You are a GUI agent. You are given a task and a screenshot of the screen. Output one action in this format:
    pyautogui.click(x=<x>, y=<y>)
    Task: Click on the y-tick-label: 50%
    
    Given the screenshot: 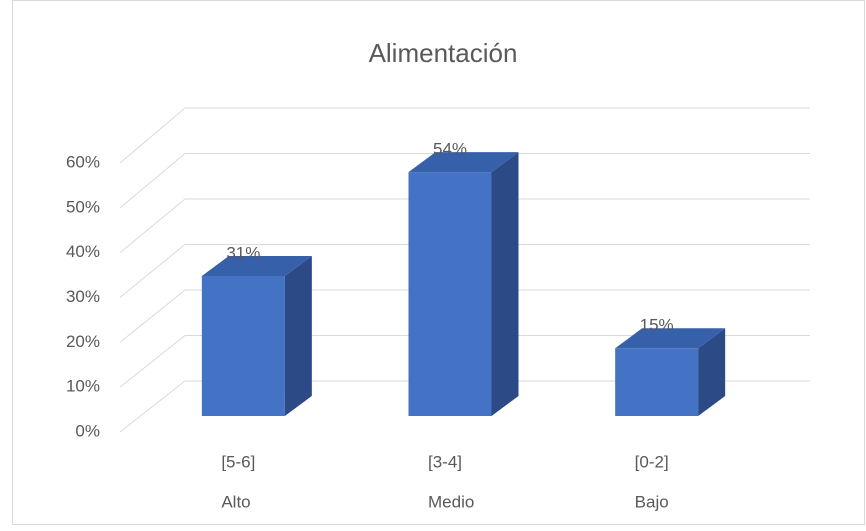 What is the action you would take?
    pyautogui.click(x=83, y=206)
    